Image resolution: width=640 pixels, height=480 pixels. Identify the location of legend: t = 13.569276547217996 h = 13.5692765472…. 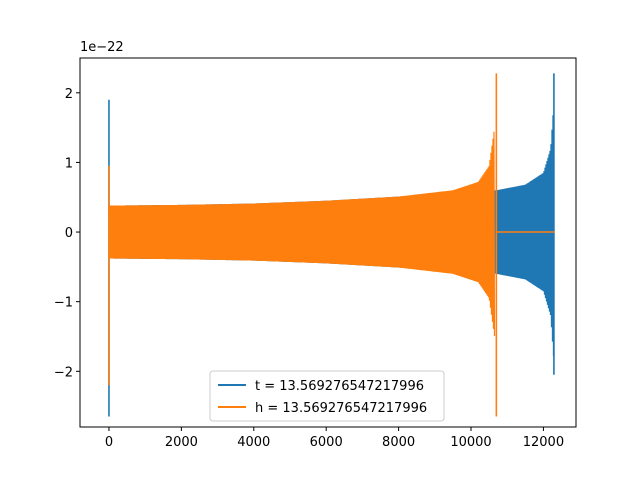
(327, 396).